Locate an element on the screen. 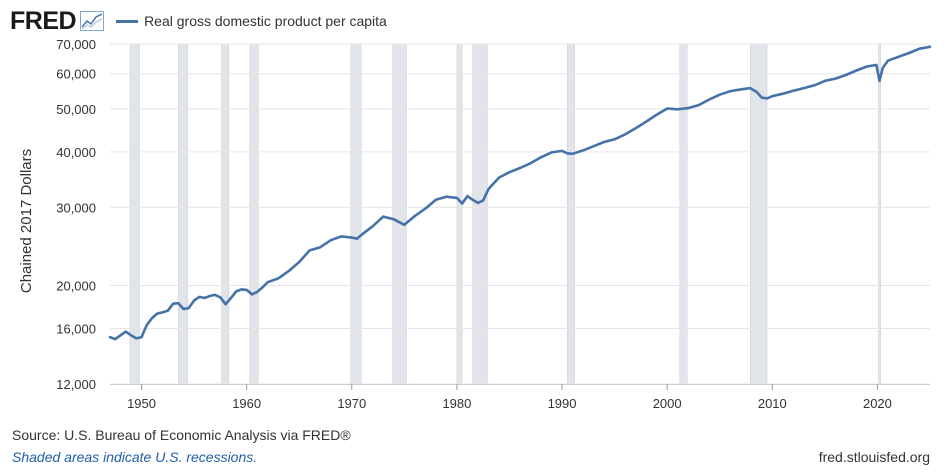  legend: Real gross domestic product per capita is located at coordinates (251, 21).